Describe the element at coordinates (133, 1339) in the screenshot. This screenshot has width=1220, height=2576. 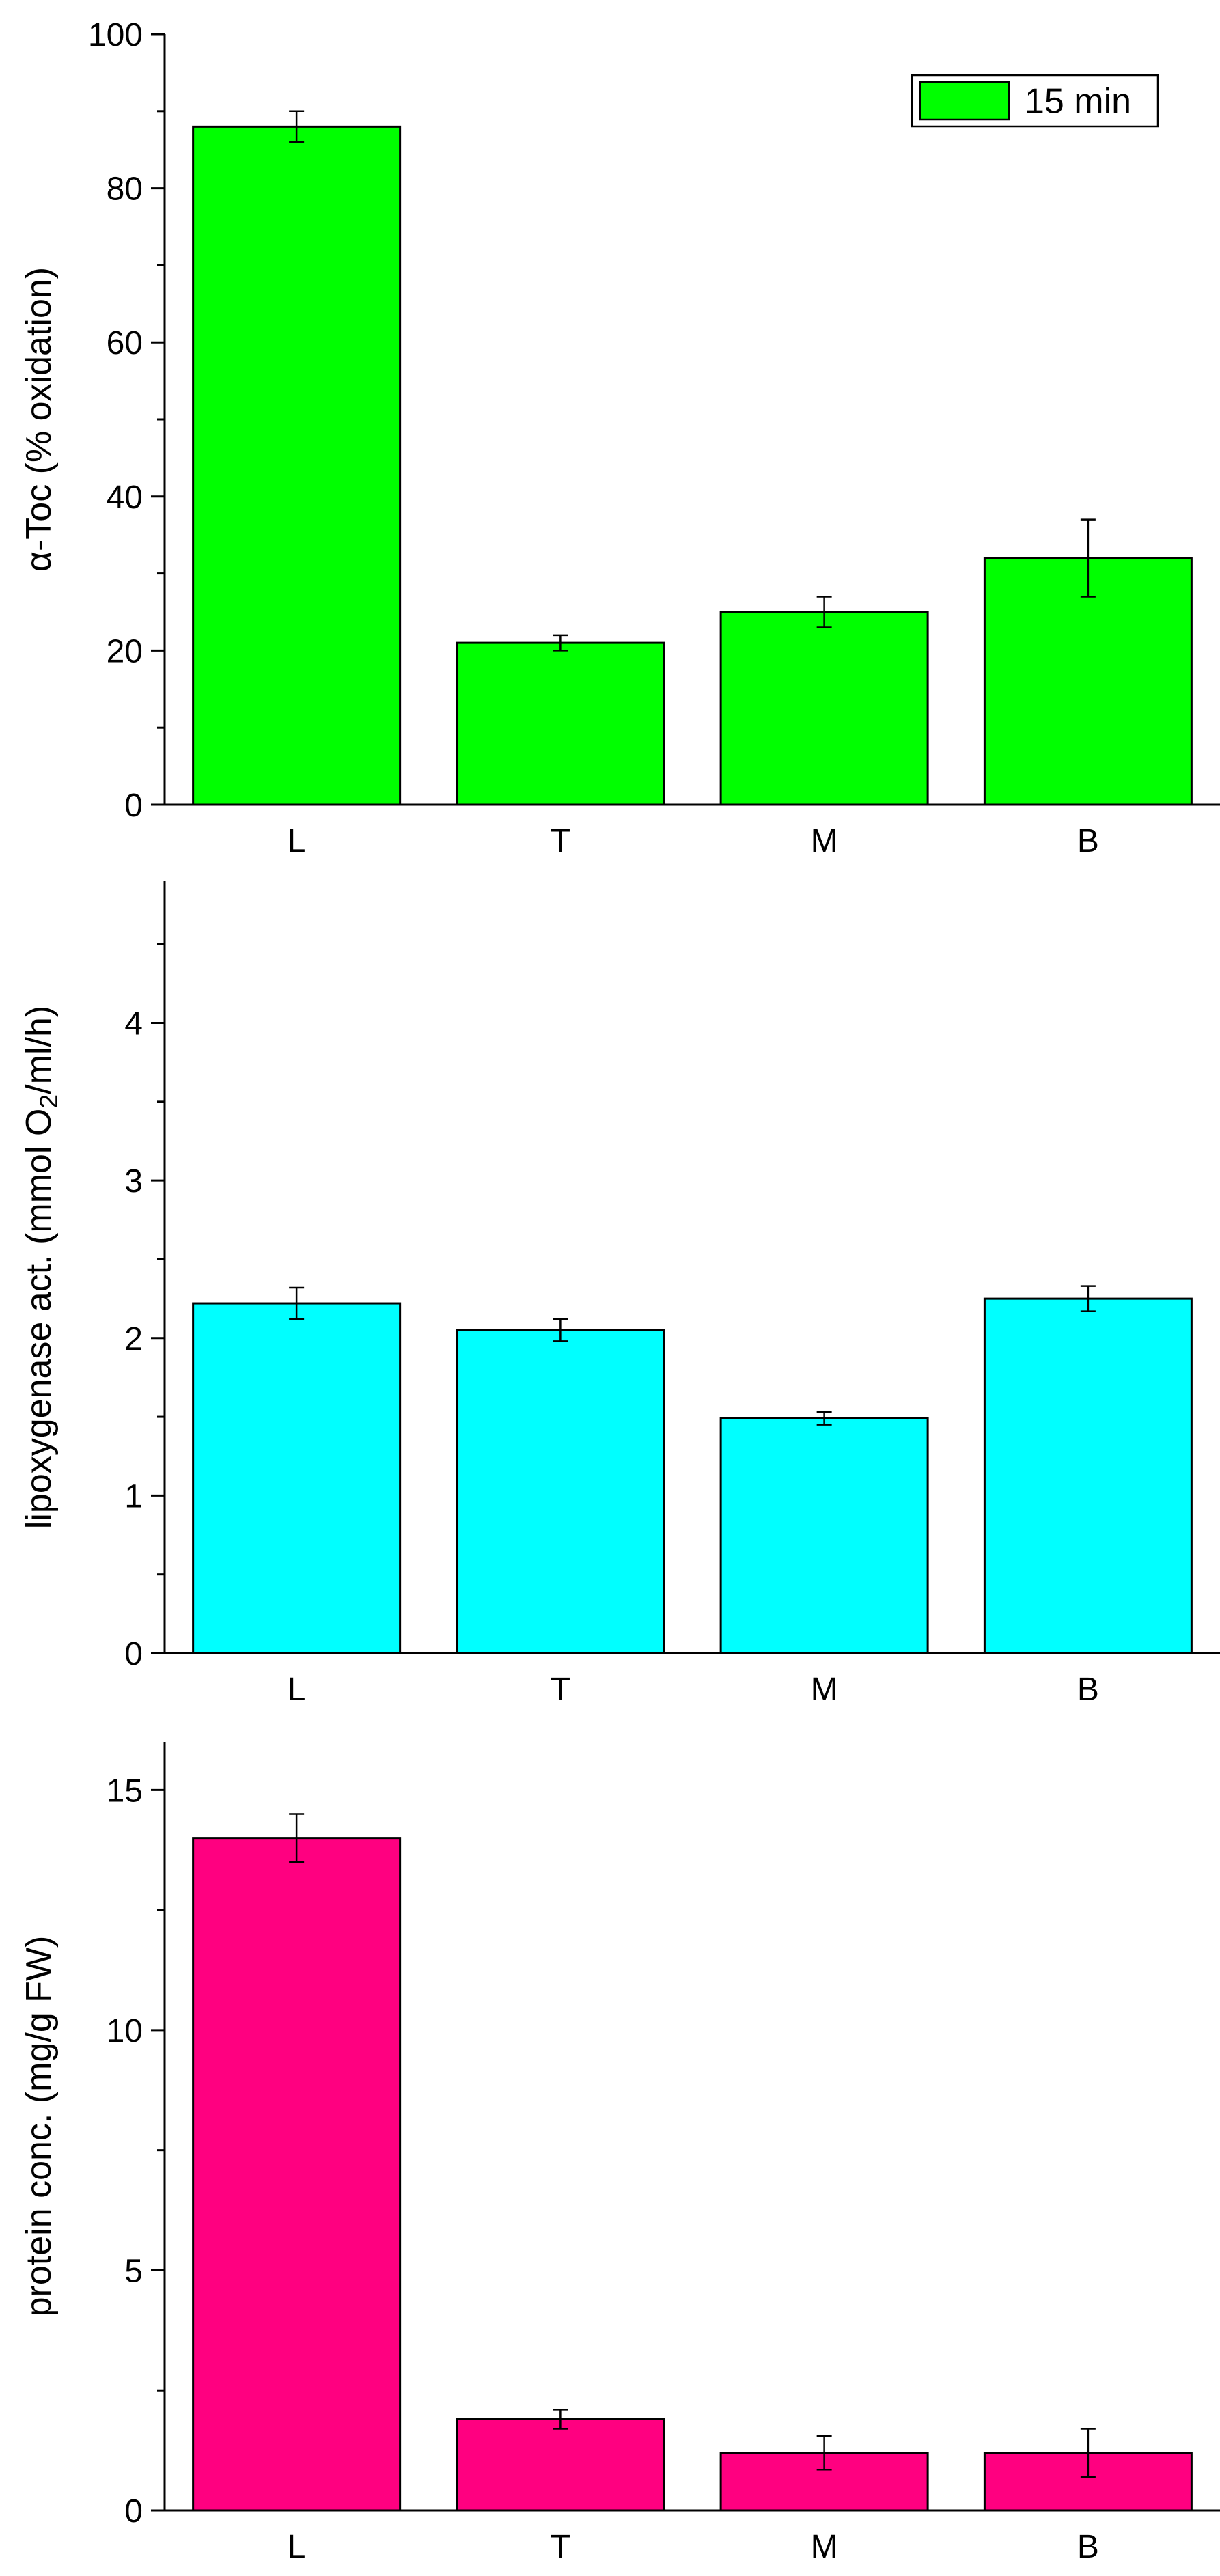
I see `y-tick-label: 2` at that location.